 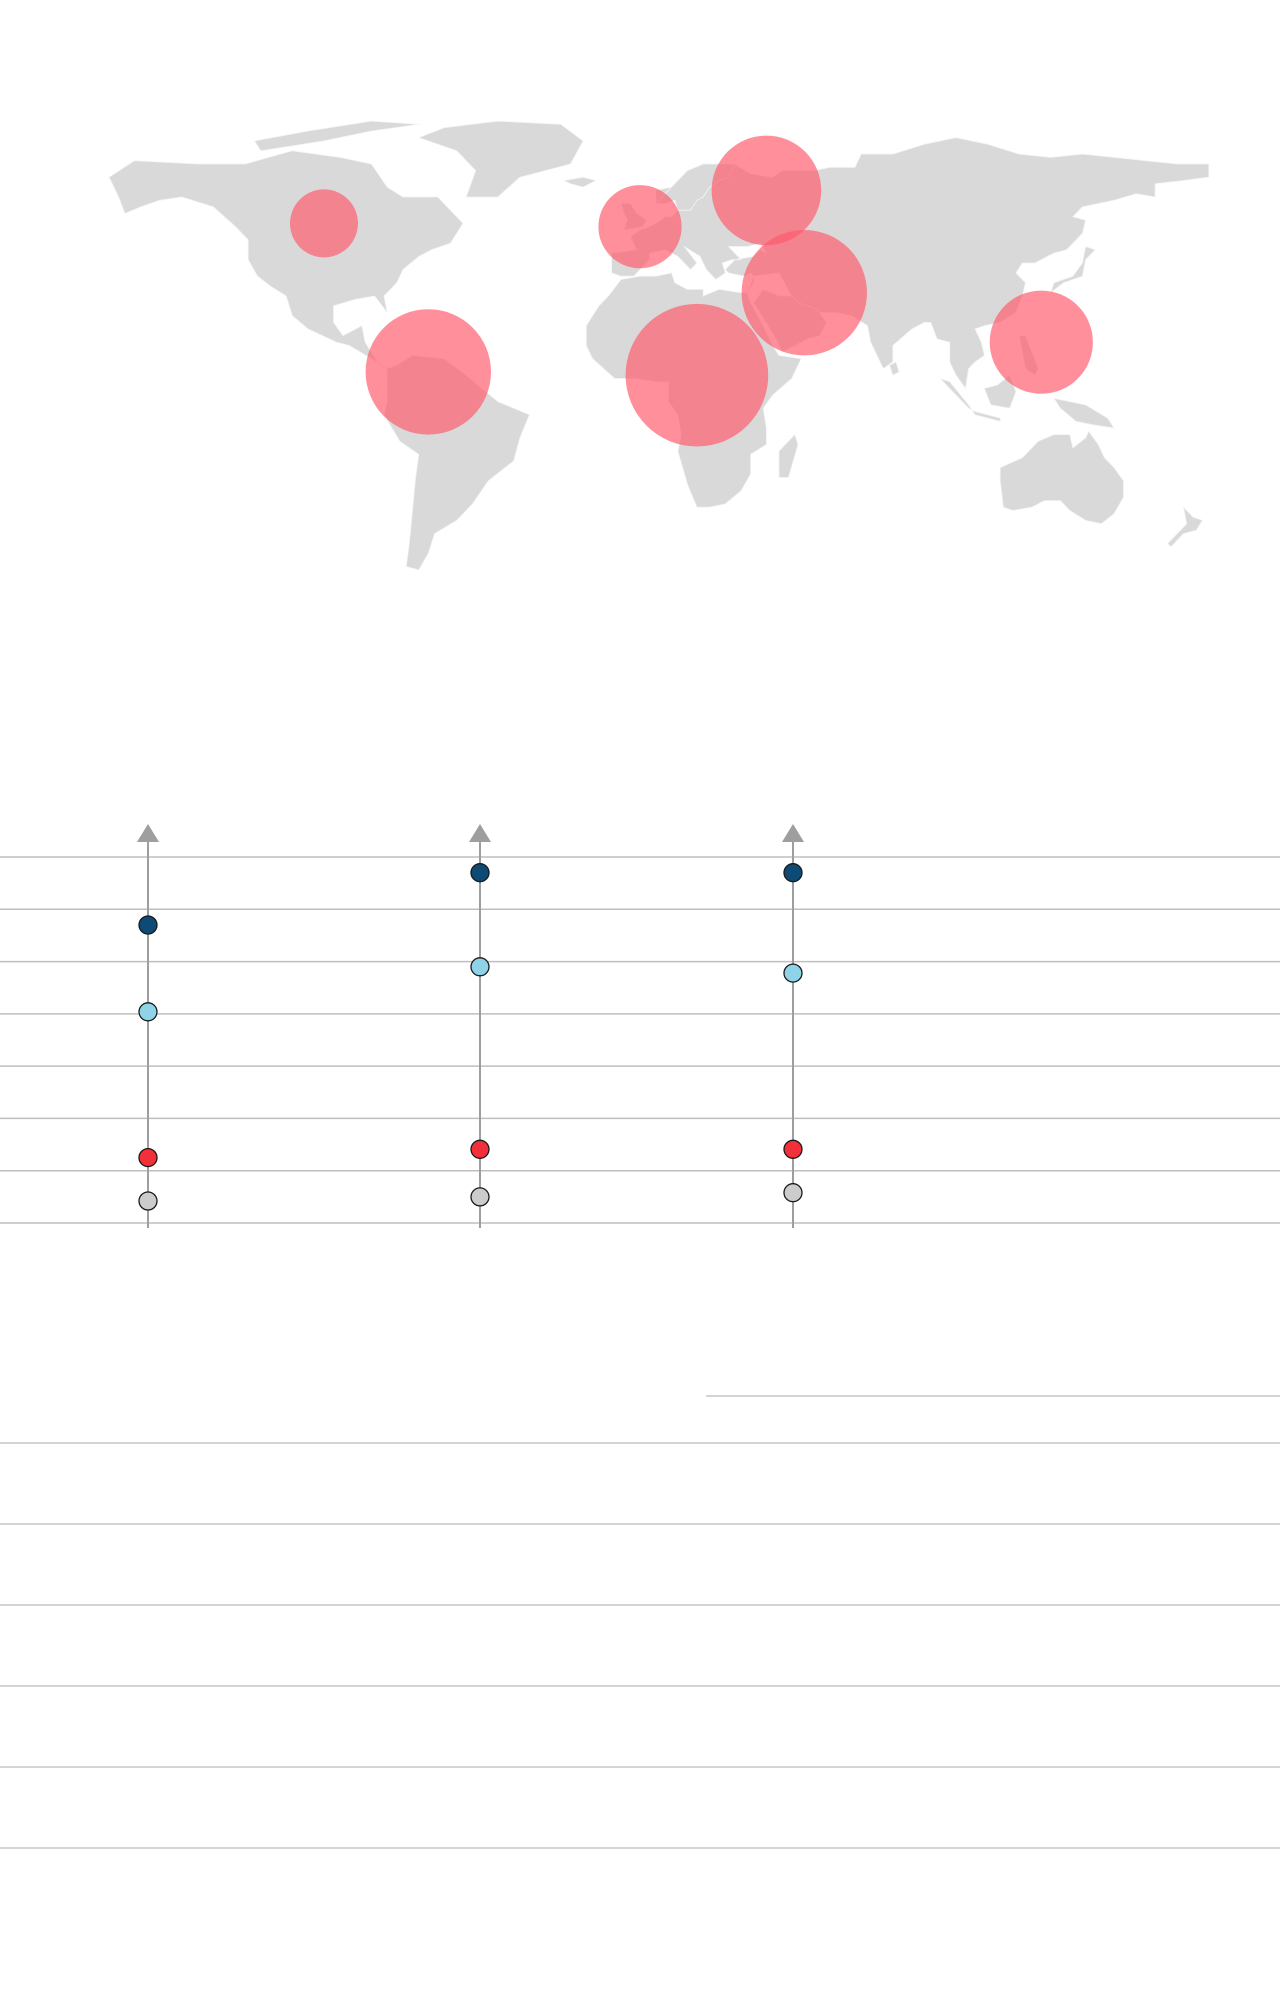 What do you see at coordinates (691, 291) in the screenshot?
I see `region-bubbles` at bounding box center [691, 291].